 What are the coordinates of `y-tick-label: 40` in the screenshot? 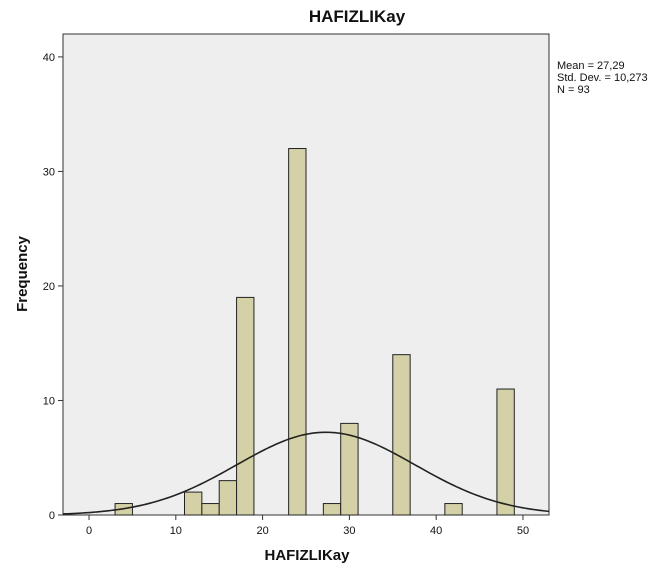 It's located at (49, 58).